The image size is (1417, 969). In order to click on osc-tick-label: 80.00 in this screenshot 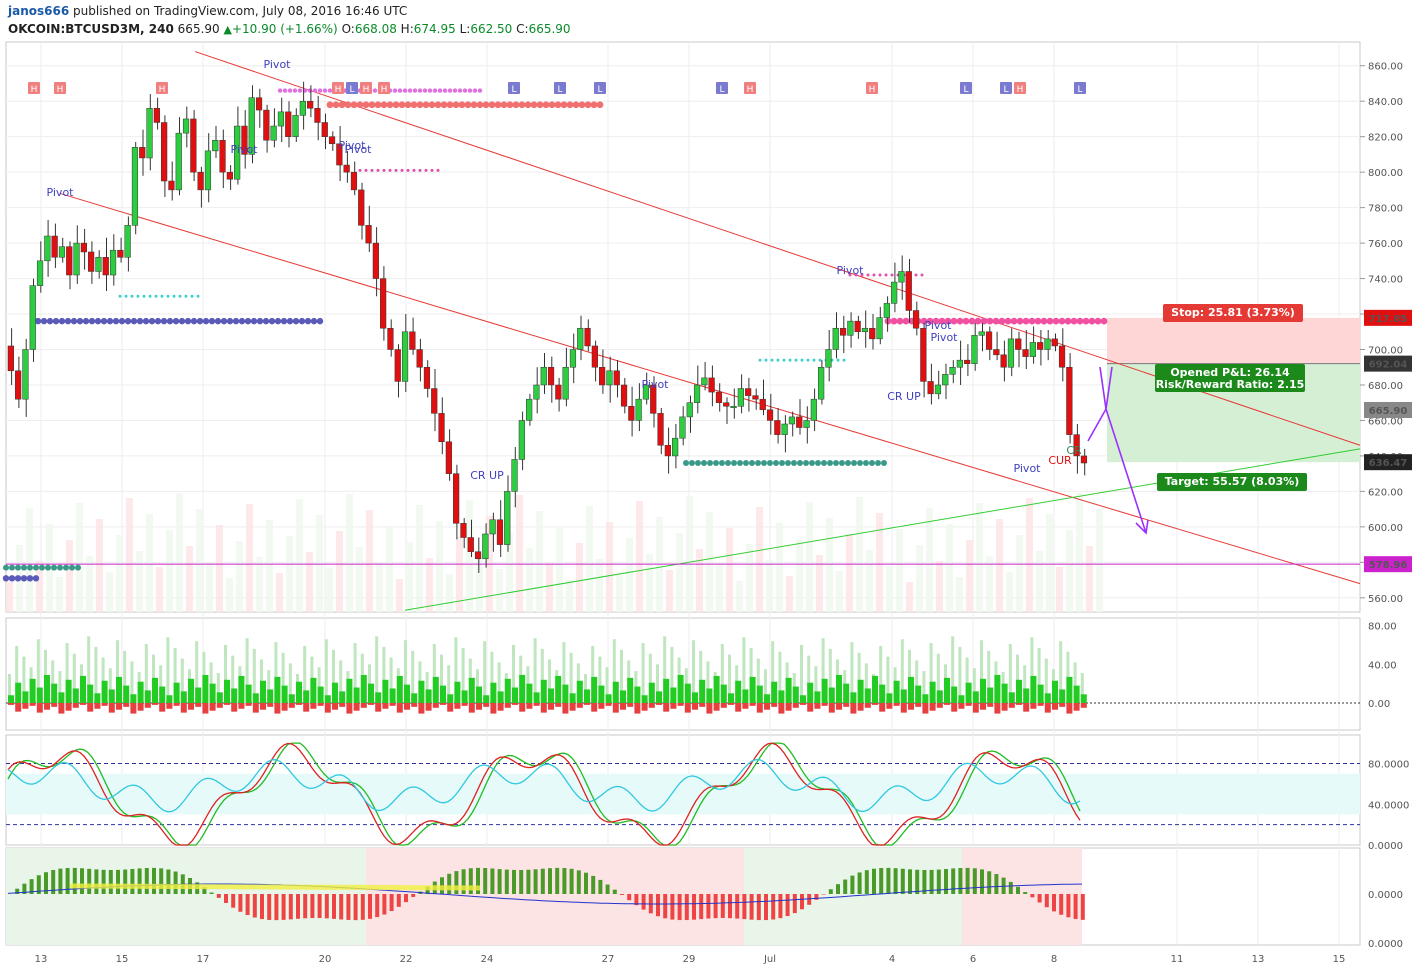, I will do `click(1382, 627)`.